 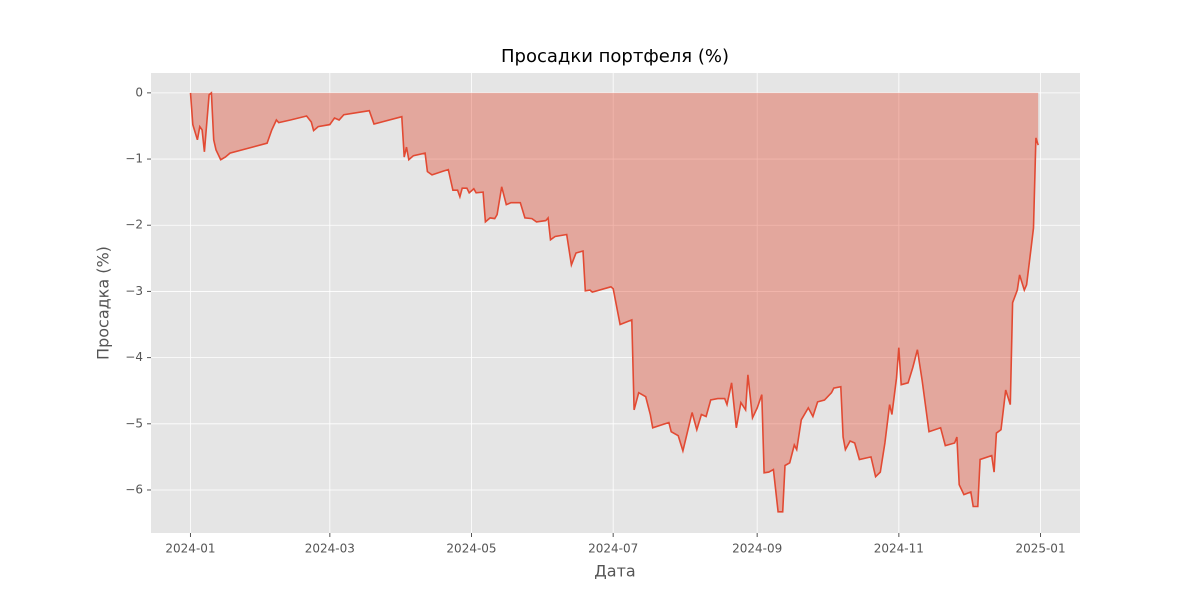 What do you see at coordinates (613, 549) in the screenshot?
I see `x-tick-label: 2024-07` at bounding box center [613, 549].